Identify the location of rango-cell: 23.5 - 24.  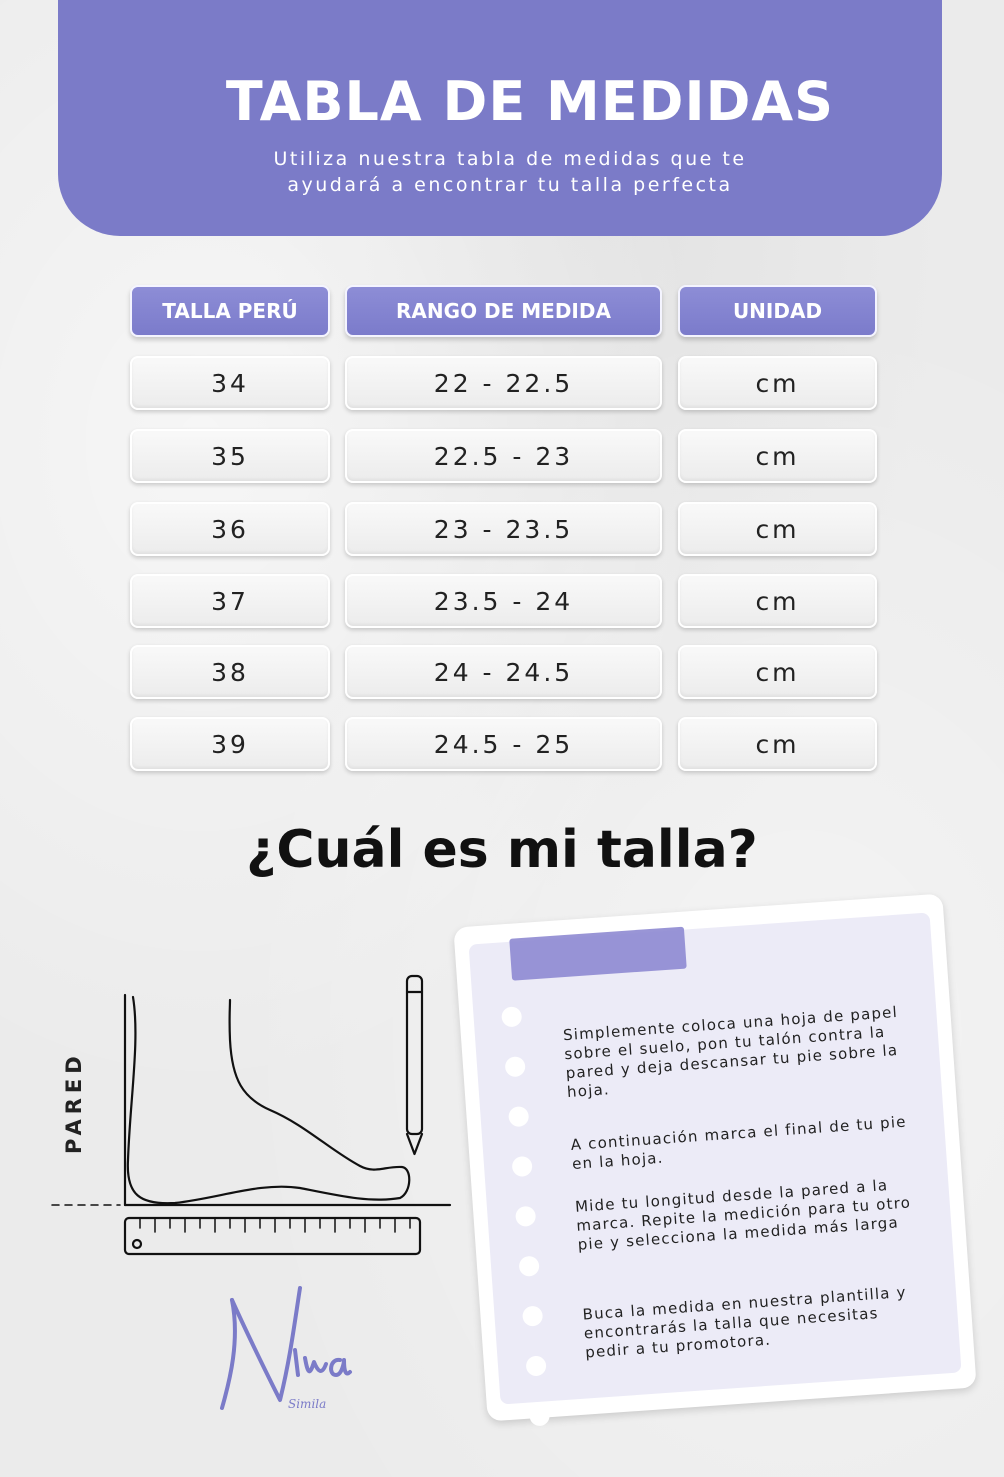
(503, 601).